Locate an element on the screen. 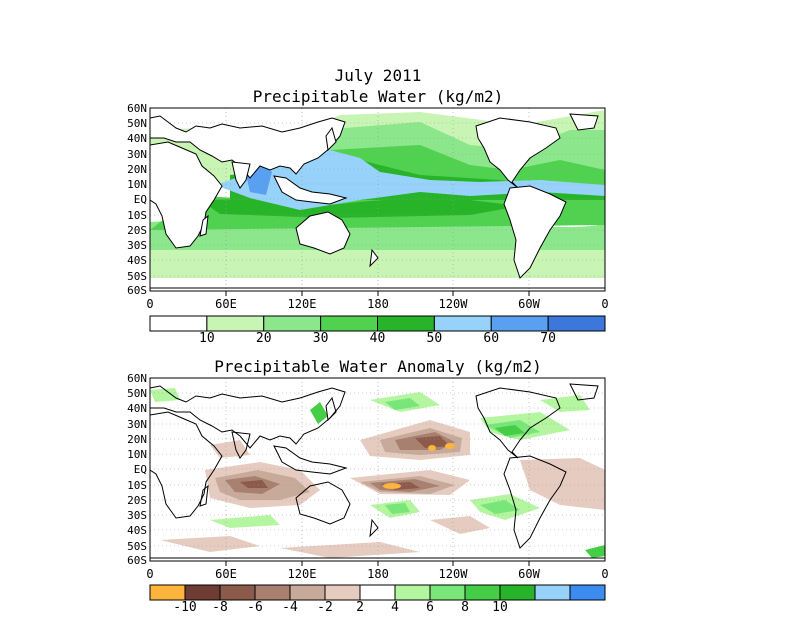  colorbar-2-label: 4 is located at coordinates (395, 607).